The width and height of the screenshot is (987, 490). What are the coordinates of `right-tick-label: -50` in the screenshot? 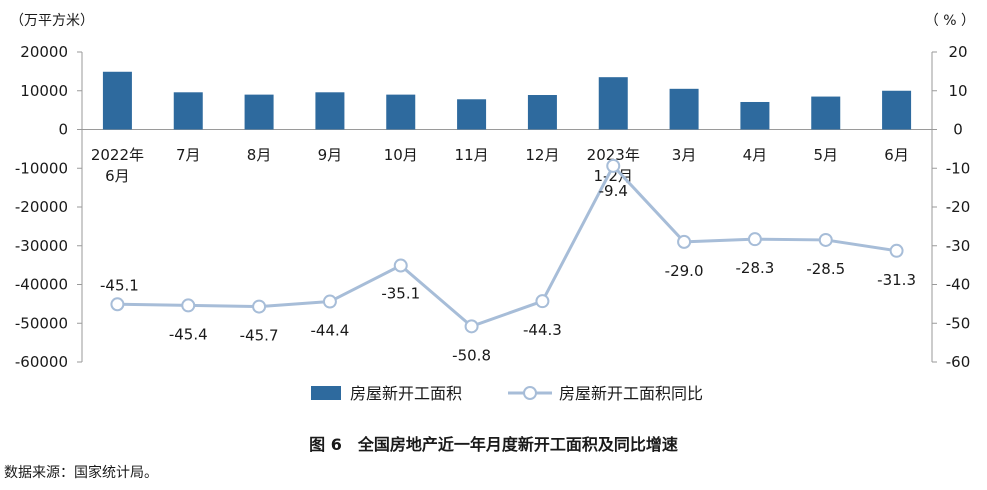 It's located at (958, 323).